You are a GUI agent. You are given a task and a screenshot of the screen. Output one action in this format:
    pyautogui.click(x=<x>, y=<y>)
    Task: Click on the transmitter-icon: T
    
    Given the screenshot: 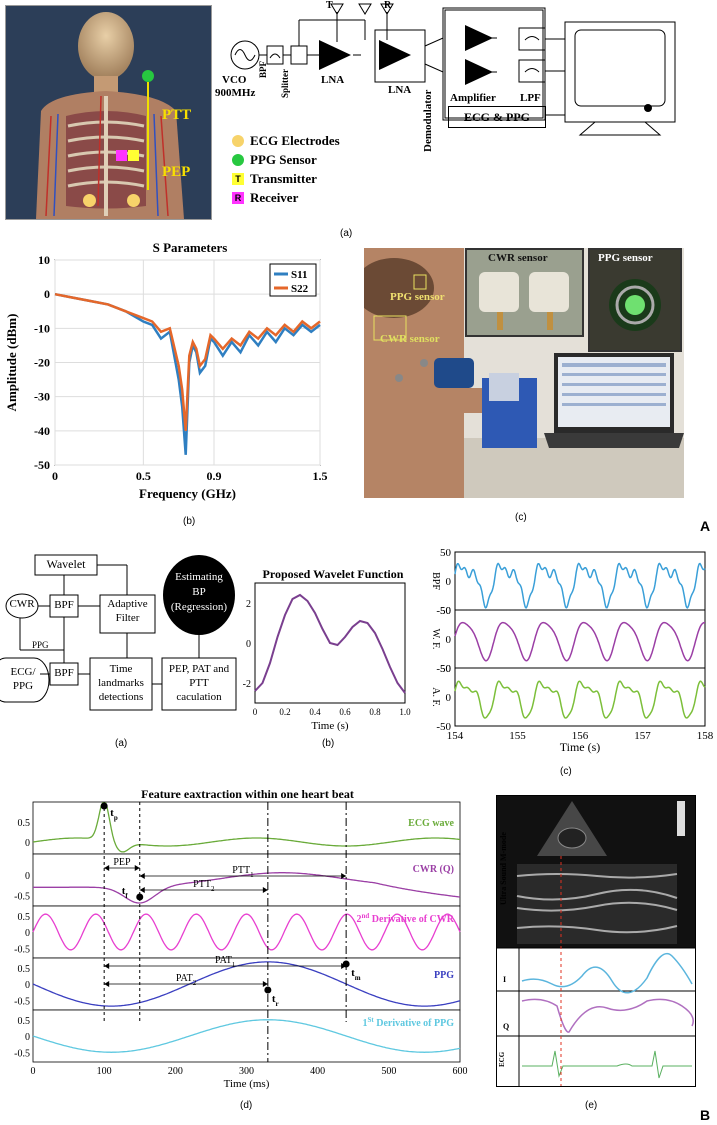 What is the action you would take?
    pyautogui.click(x=238, y=179)
    